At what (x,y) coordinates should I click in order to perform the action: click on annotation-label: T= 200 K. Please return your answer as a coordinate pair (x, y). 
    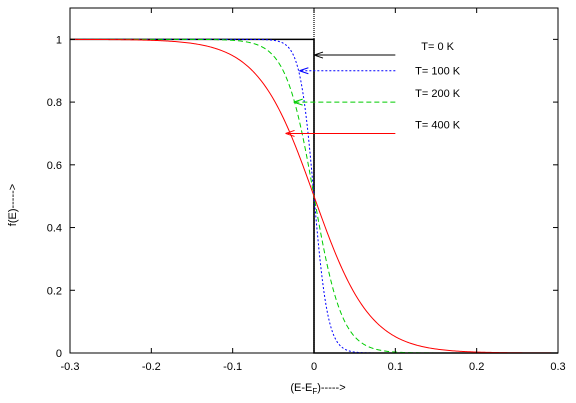
    Looking at the image, I should click on (438, 94).